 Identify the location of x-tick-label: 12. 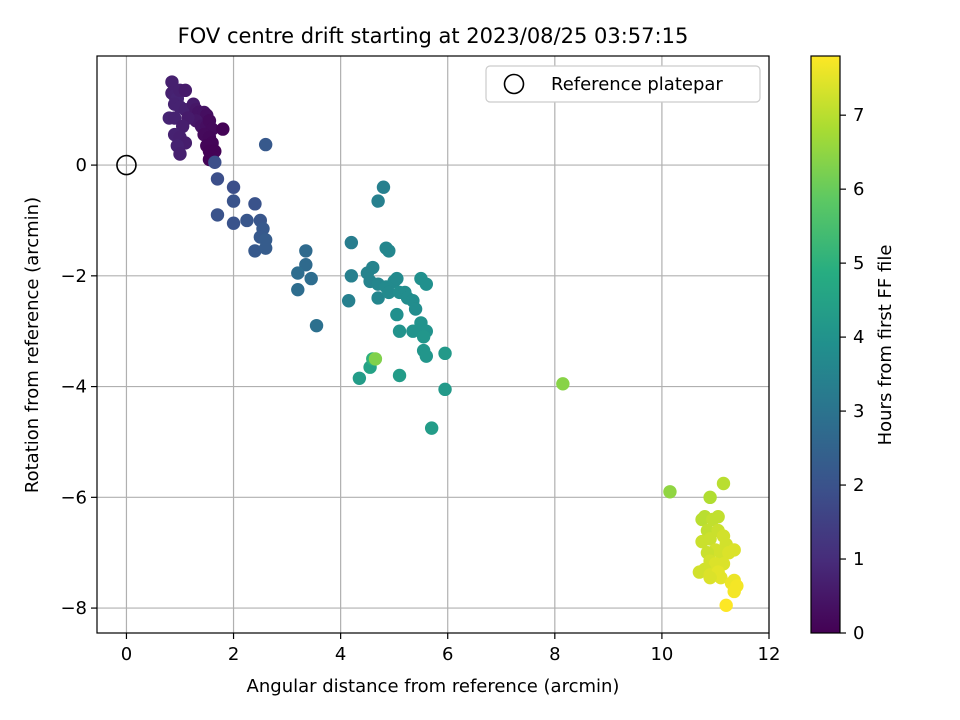
(769, 654).